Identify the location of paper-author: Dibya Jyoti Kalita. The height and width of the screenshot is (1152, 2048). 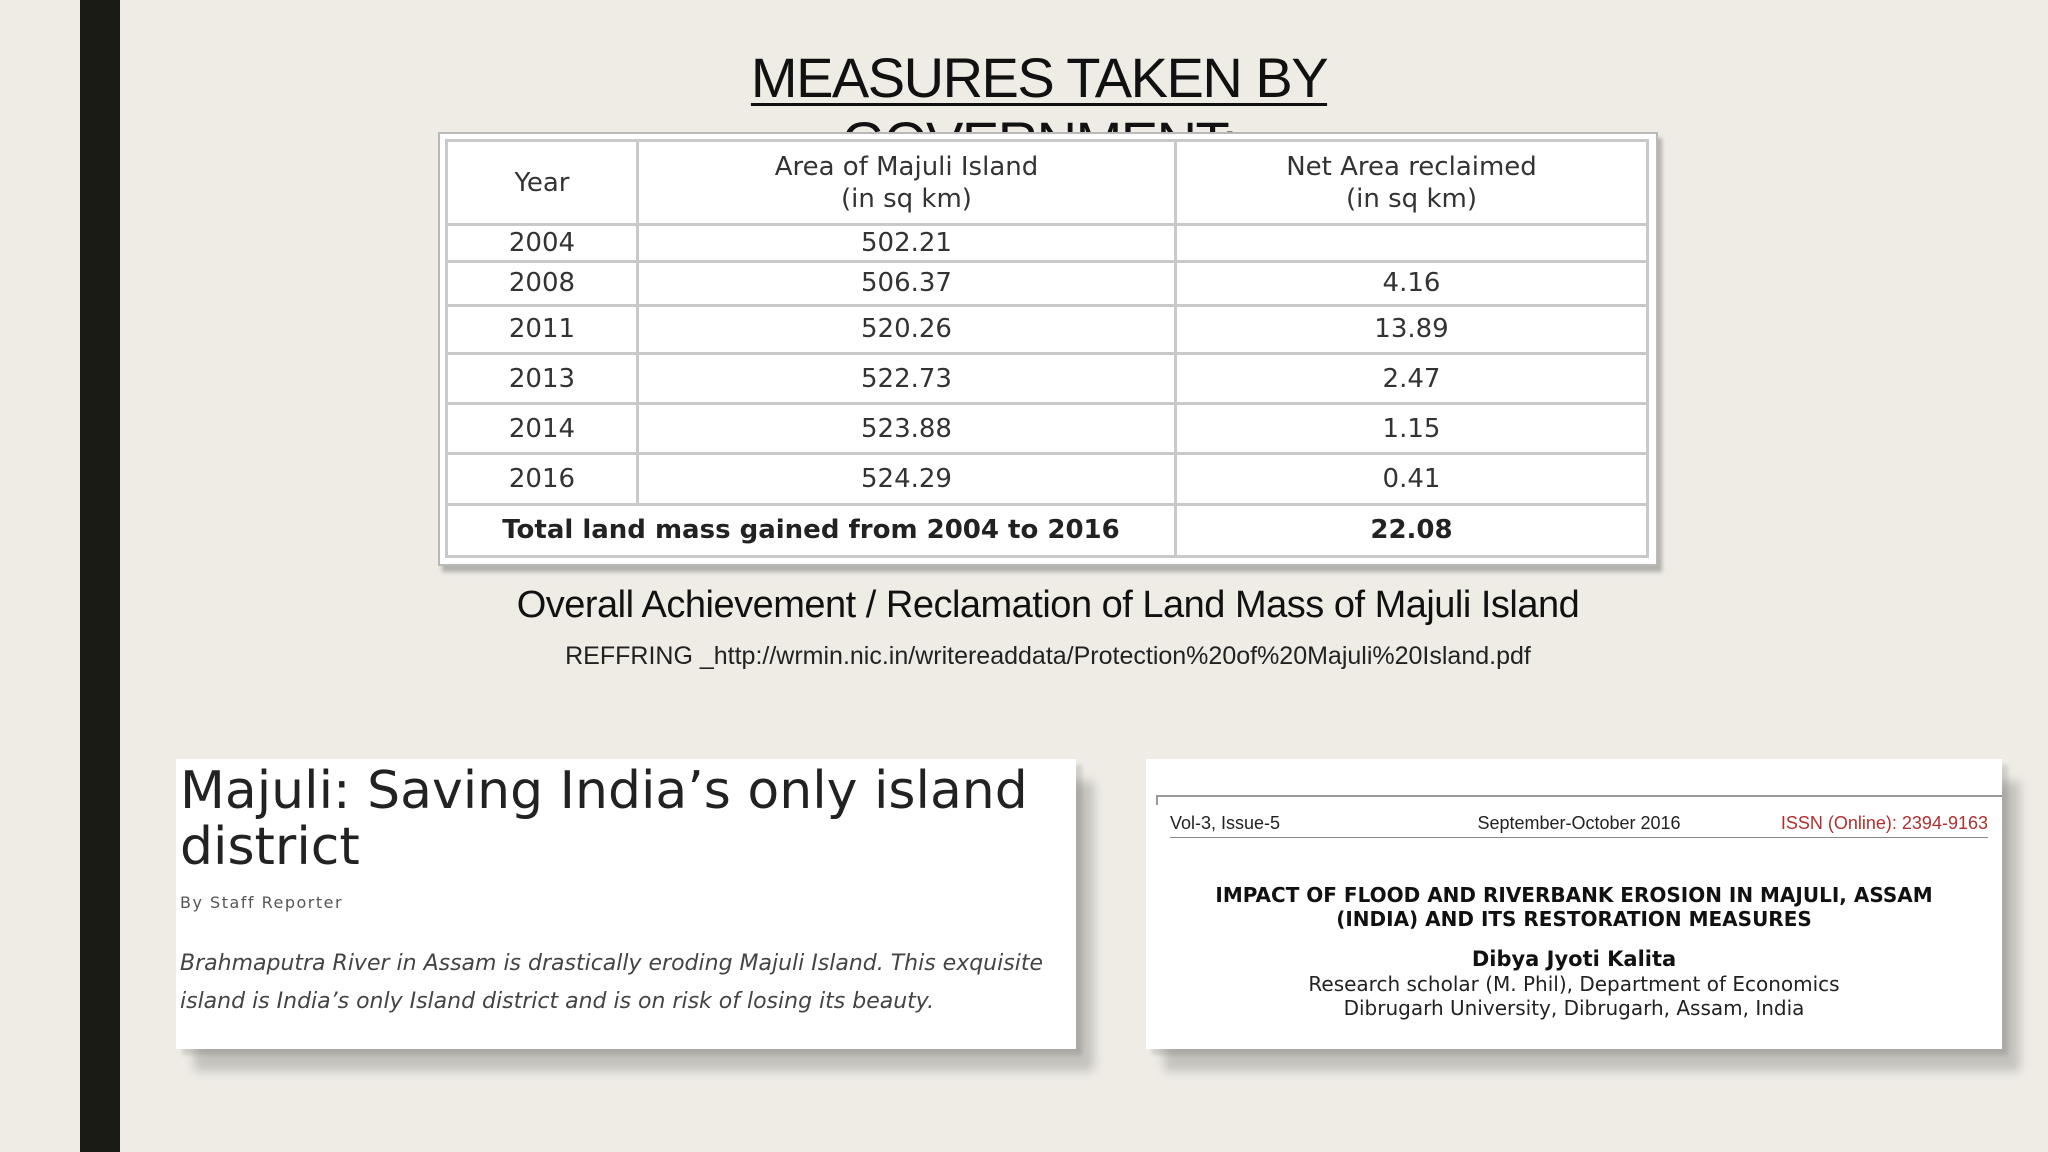
(1574, 959).